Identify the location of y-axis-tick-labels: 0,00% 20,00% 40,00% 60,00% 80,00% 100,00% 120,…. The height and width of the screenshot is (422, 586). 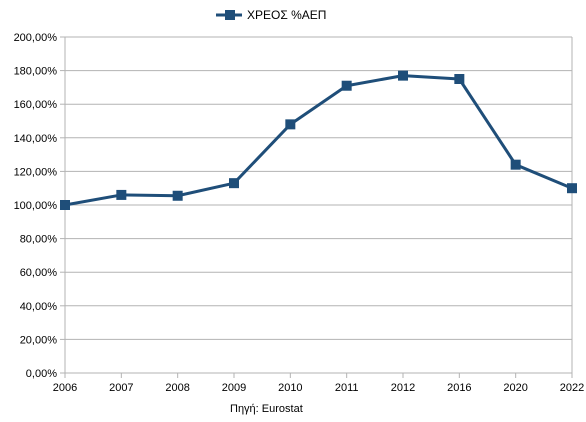
(36, 206).